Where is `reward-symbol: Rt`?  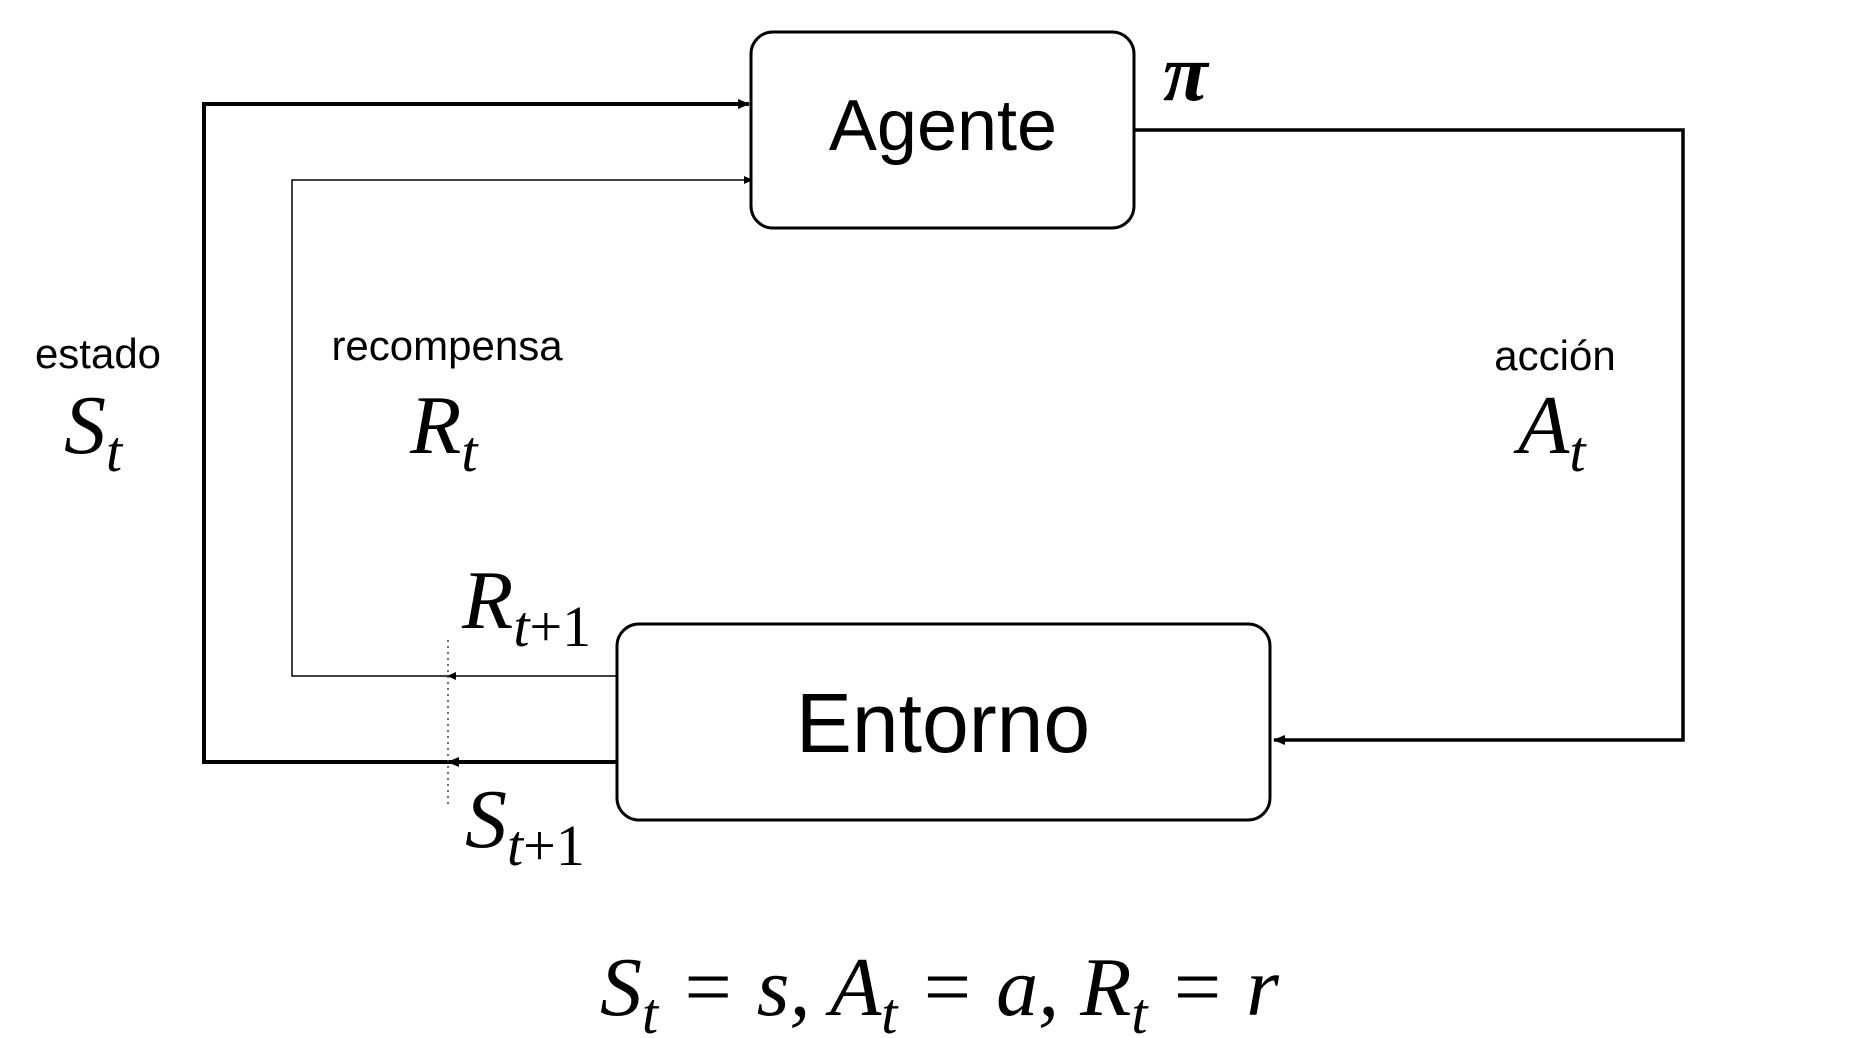 reward-symbol: Rt is located at coordinates (444, 431).